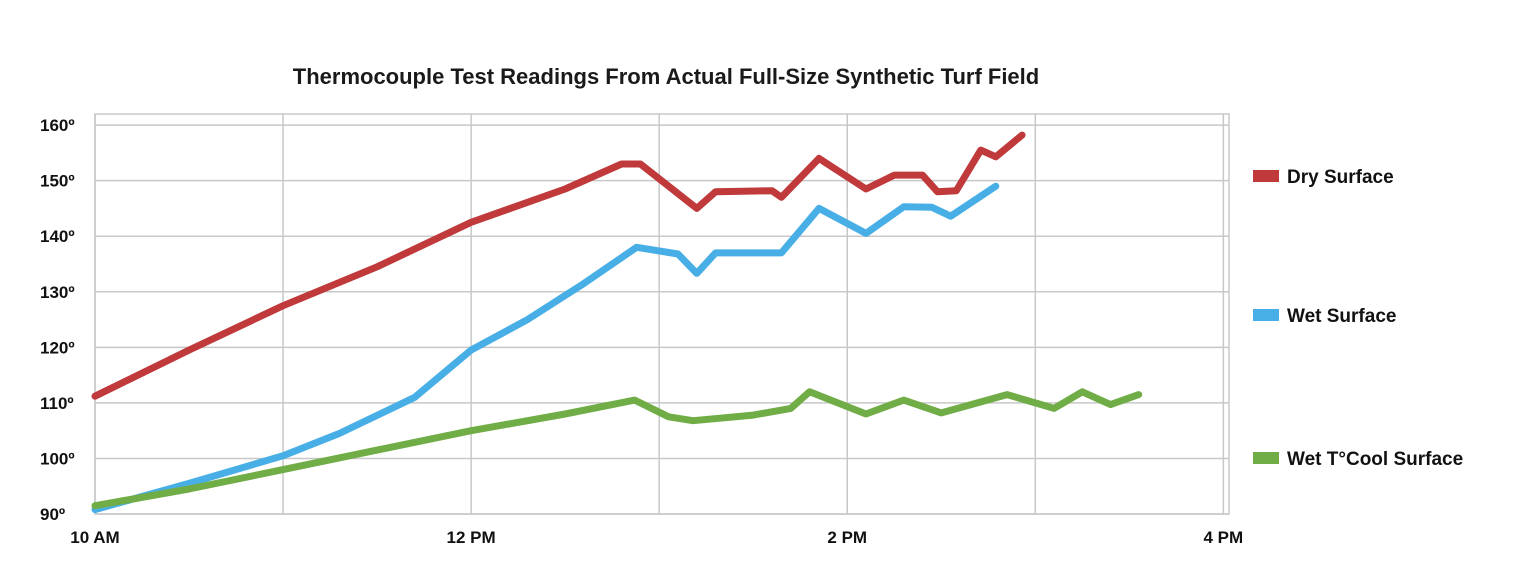  I want to click on x-tick-label: 10 AM, so click(94, 537).